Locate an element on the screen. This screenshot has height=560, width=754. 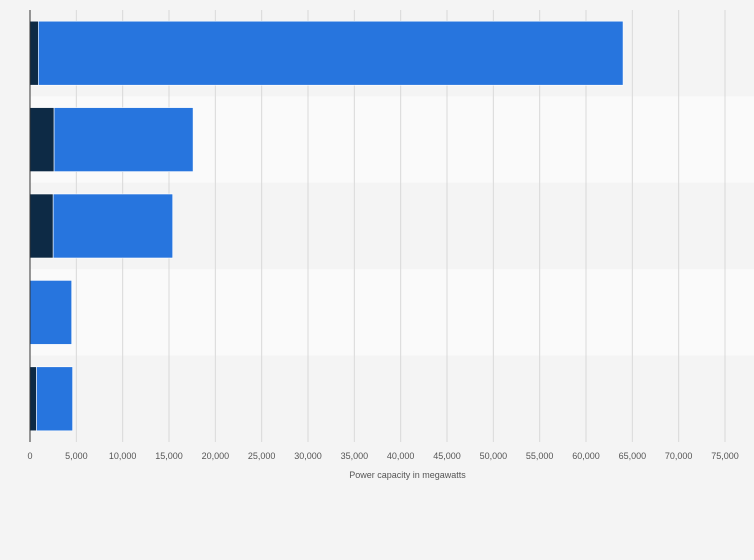
x-tick-label: 45,000 is located at coordinates (447, 456).